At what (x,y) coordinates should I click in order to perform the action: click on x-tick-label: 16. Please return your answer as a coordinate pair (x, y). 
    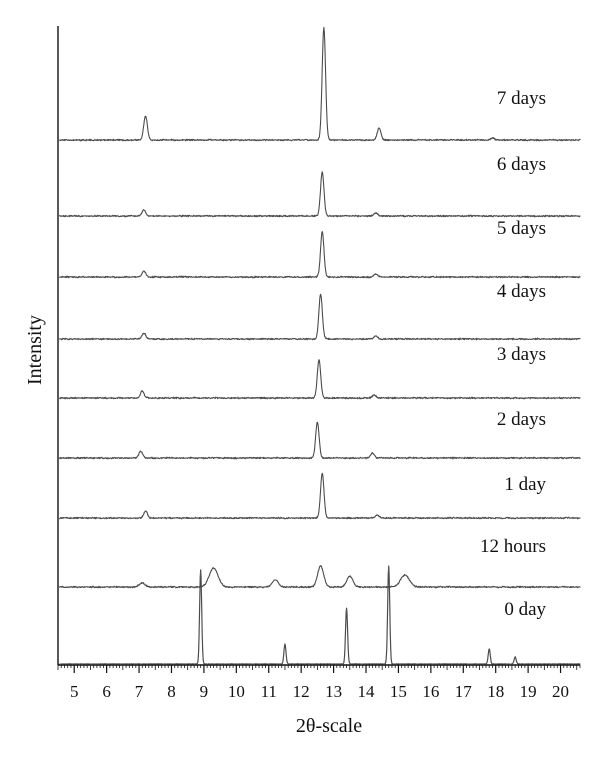
    Looking at the image, I should click on (430, 691).